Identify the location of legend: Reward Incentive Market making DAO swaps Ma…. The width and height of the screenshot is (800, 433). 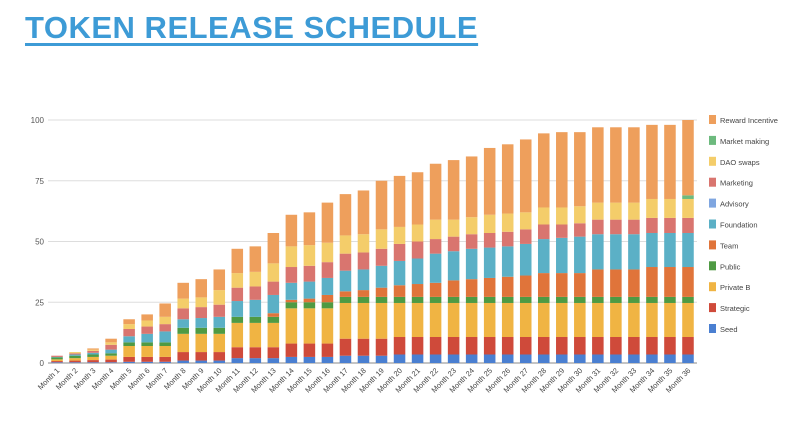
(743, 224).